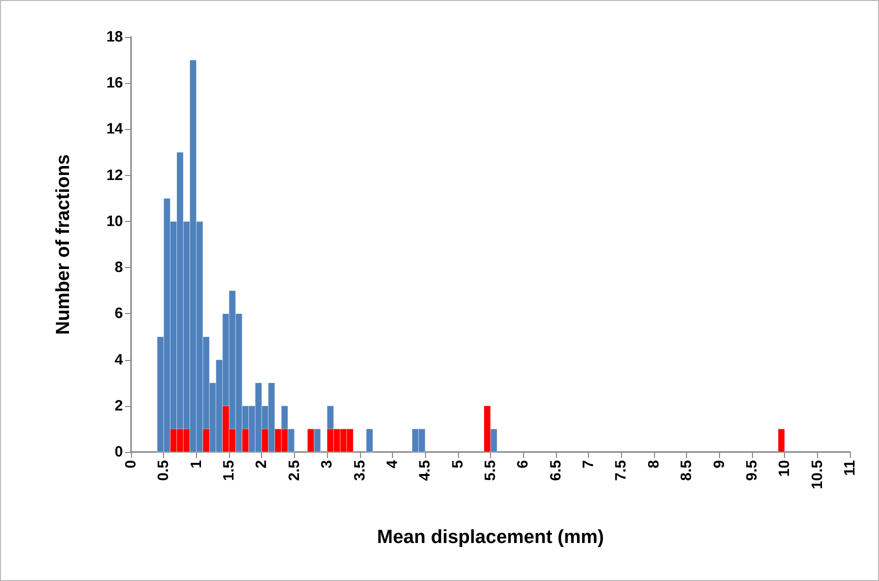 The height and width of the screenshot is (581, 879). Describe the element at coordinates (114, 221) in the screenshot. I see `y-tick-label: 10` at that location.